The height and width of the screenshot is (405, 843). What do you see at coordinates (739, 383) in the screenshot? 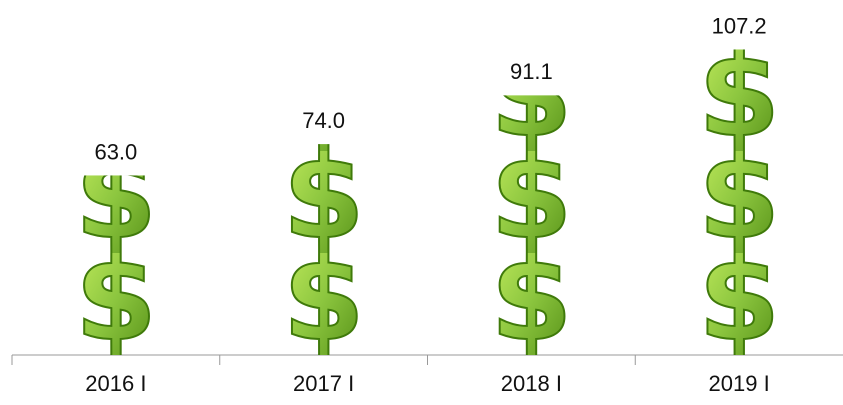
I see `x-tick-label: 2019 I` at bounding box center [739, 383].